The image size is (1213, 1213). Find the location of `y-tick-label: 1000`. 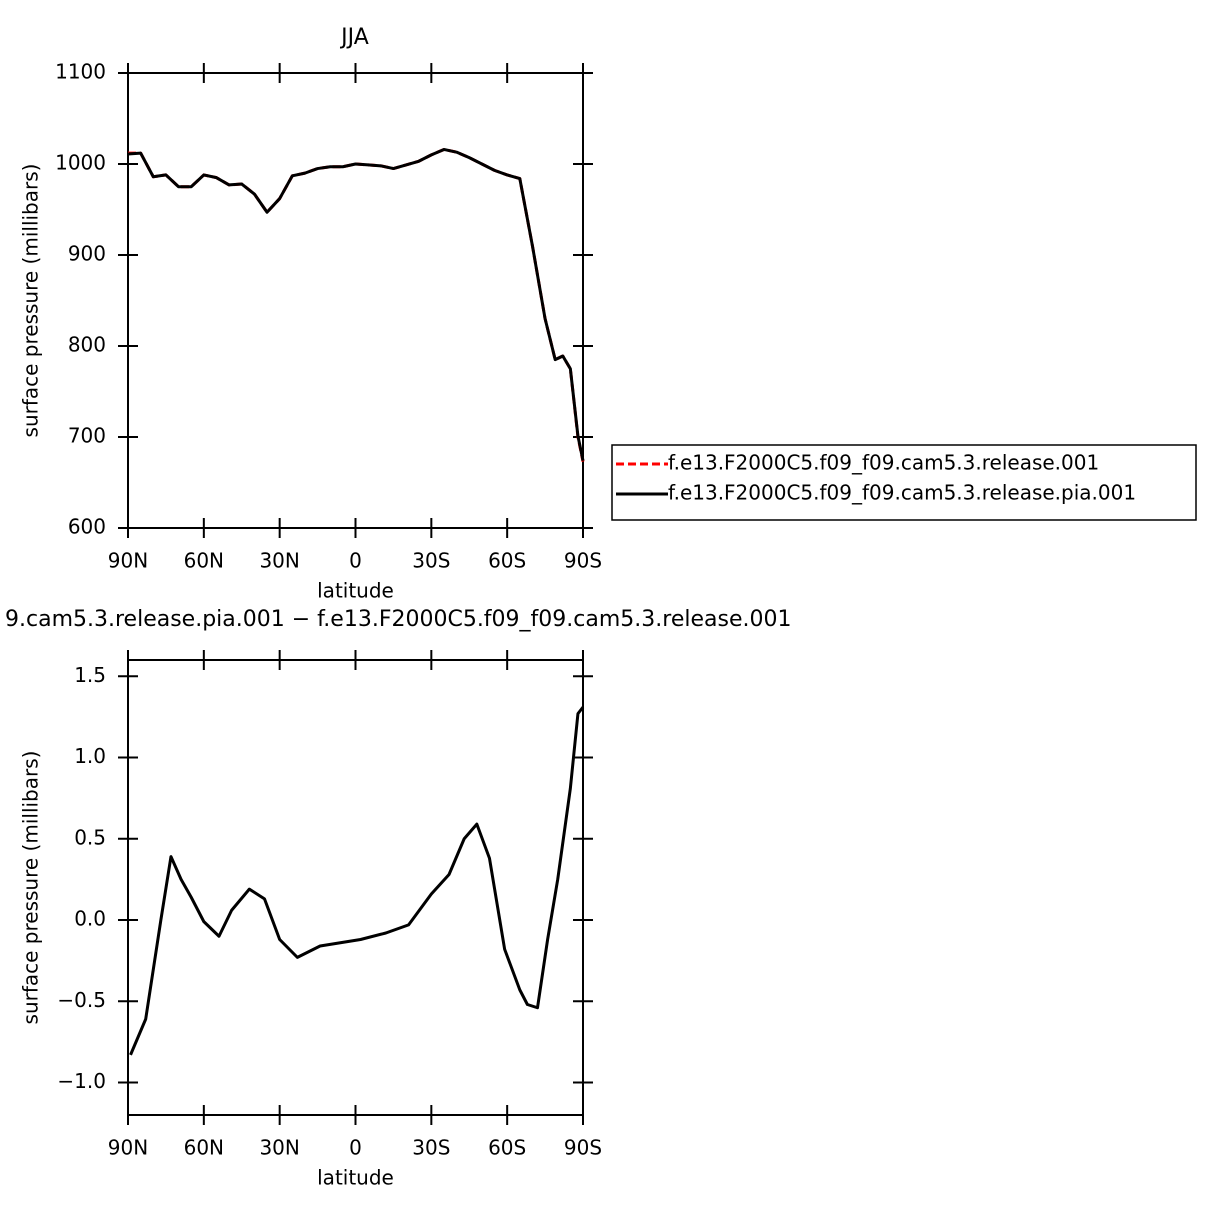

y-tick-label: 1000 is located at coordinates (80, 163).